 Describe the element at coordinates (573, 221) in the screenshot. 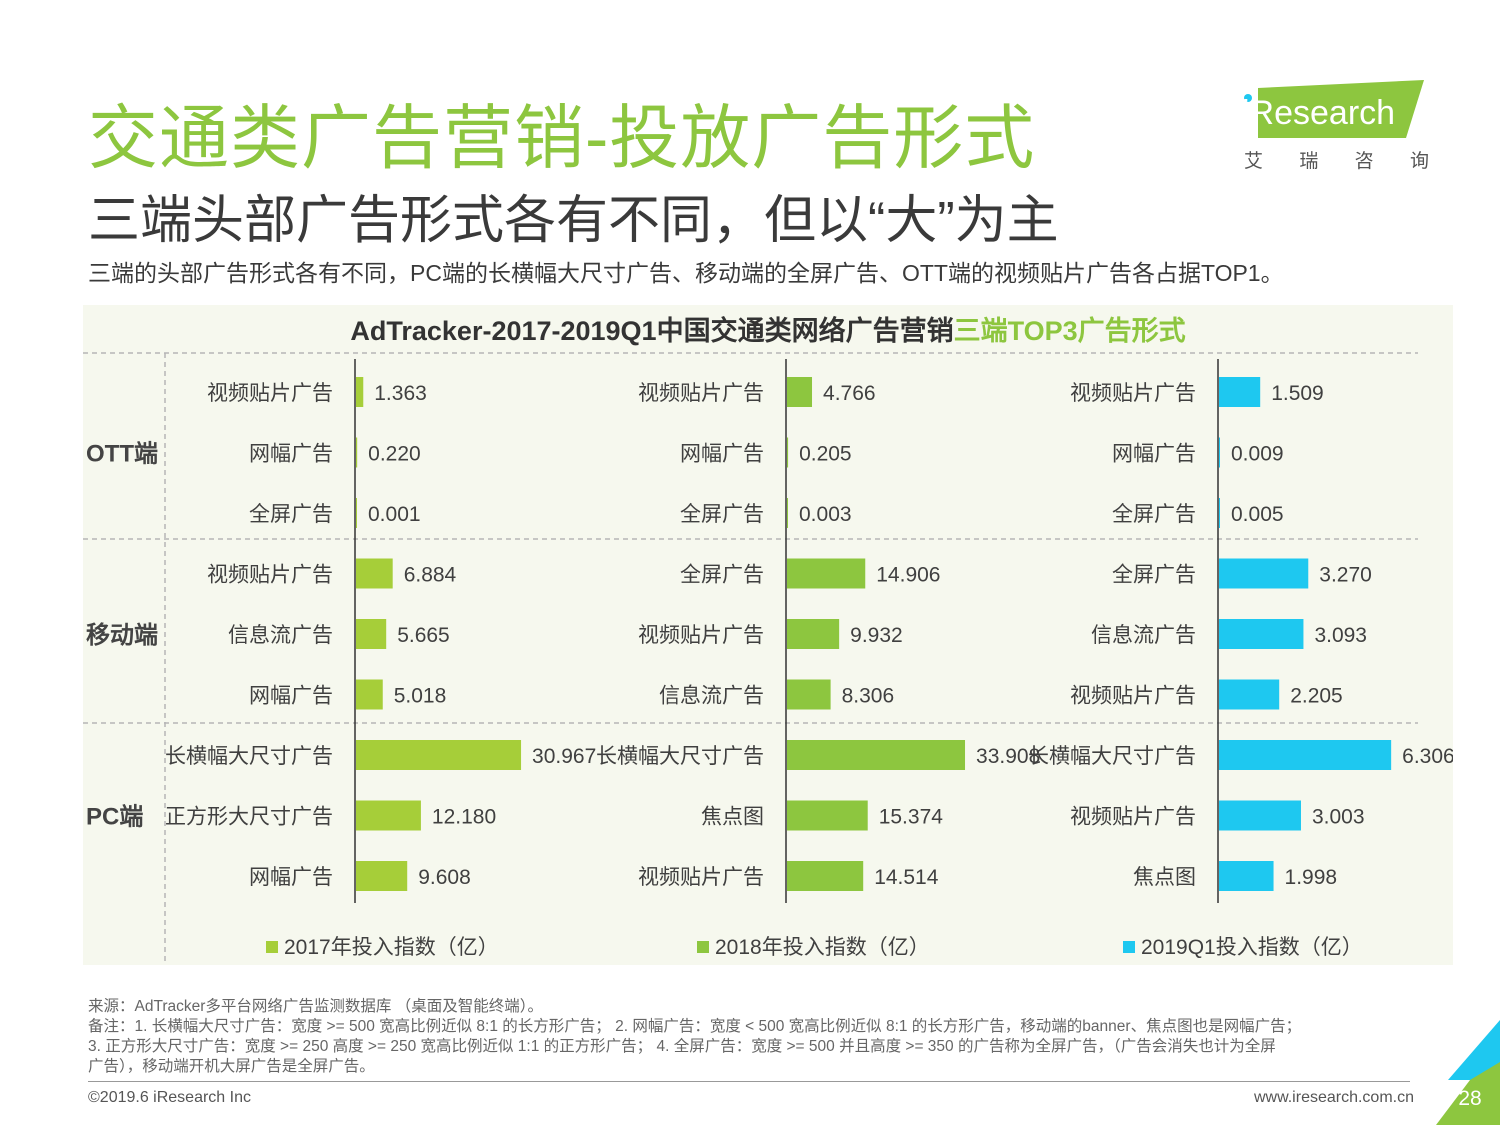

I see `page-subtitle: 三端头部广告形式各有不同，但以“大”为主` at that location.